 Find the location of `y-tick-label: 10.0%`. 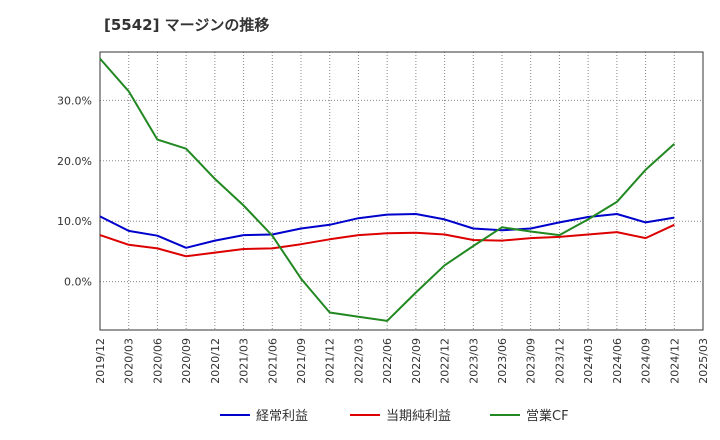

y-tick-label: 10.0% is located at coordinates (74, 221).